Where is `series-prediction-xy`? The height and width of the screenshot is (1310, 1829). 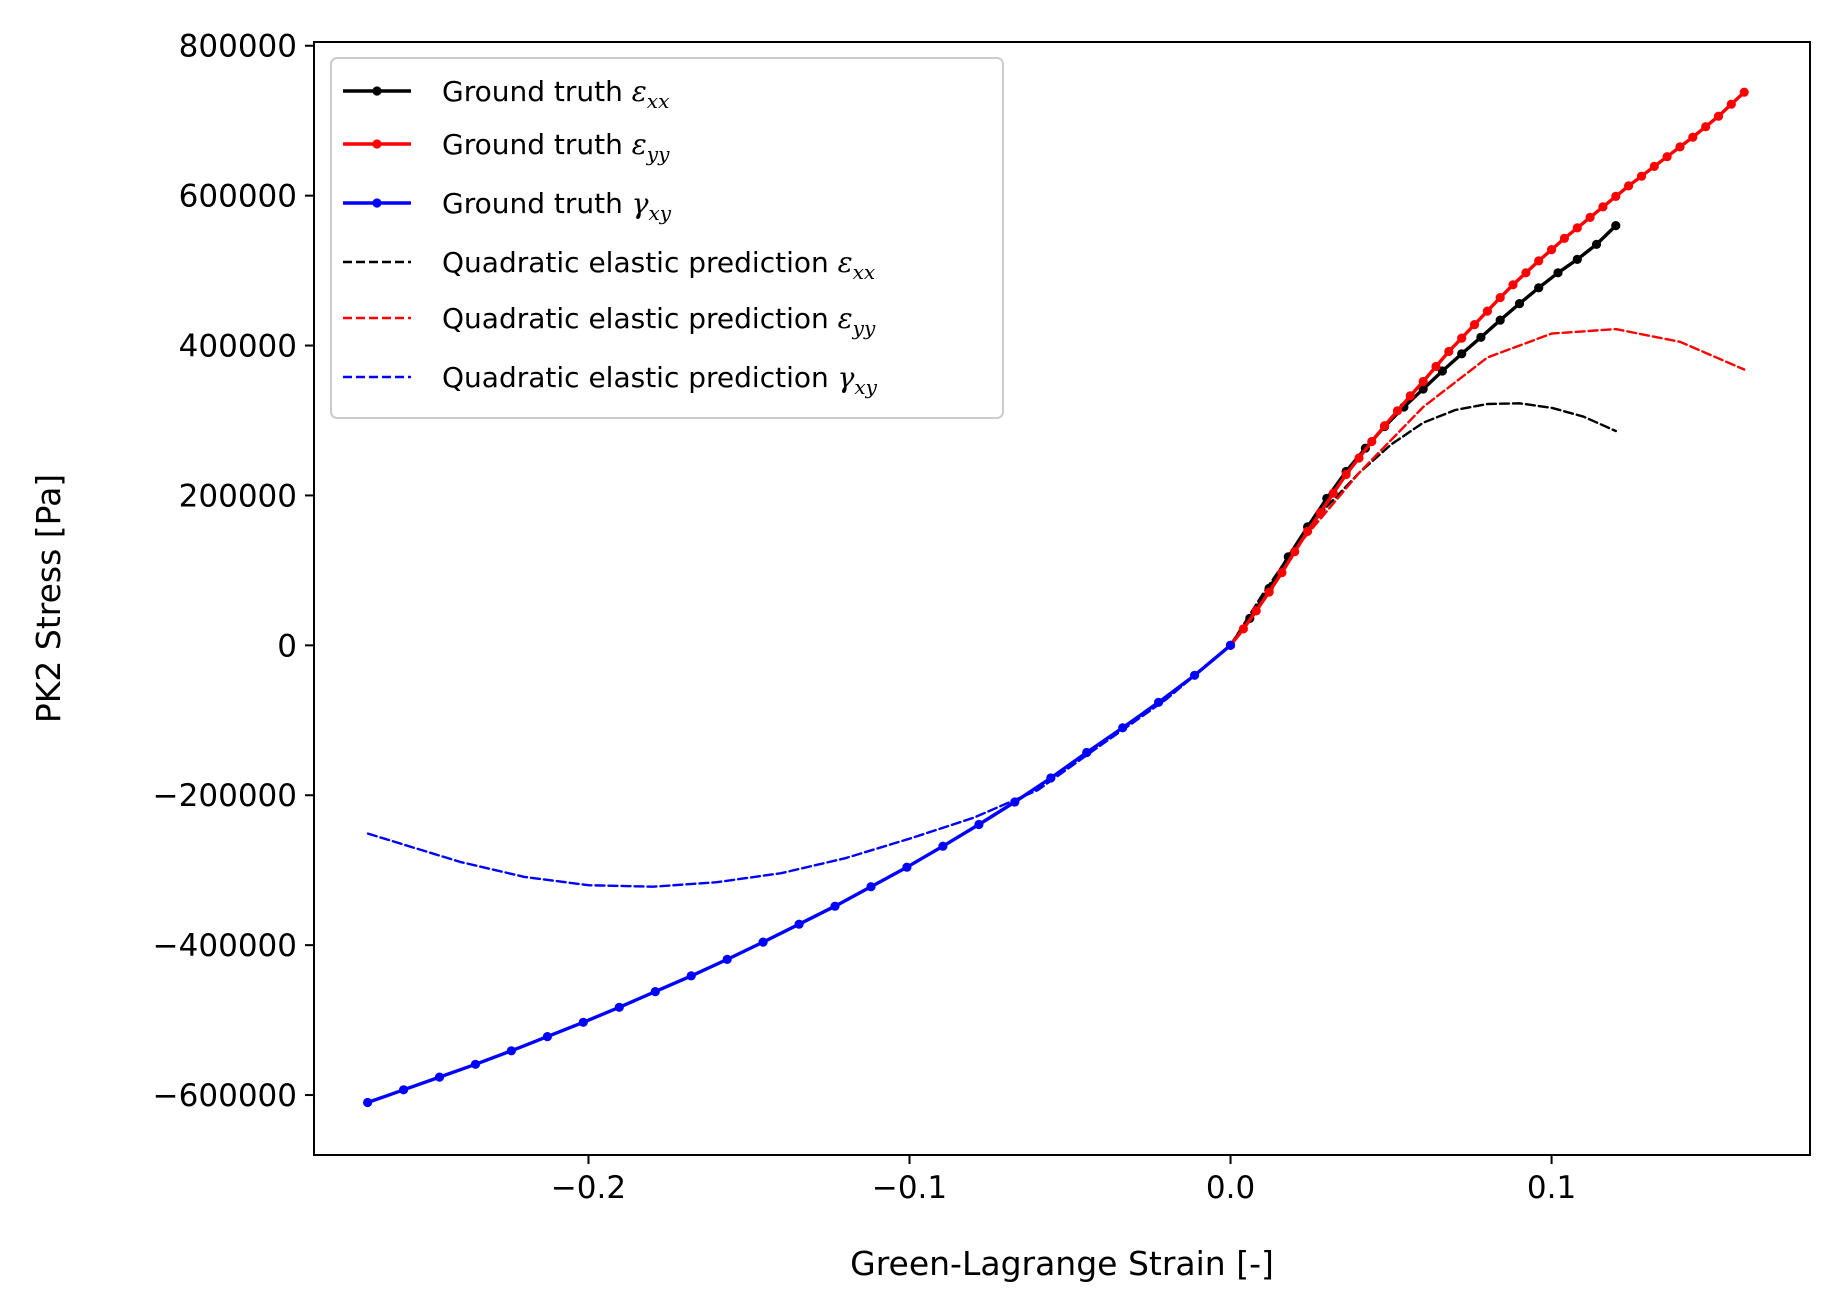
series-prediction-xy is located at coordinates (799, 766).